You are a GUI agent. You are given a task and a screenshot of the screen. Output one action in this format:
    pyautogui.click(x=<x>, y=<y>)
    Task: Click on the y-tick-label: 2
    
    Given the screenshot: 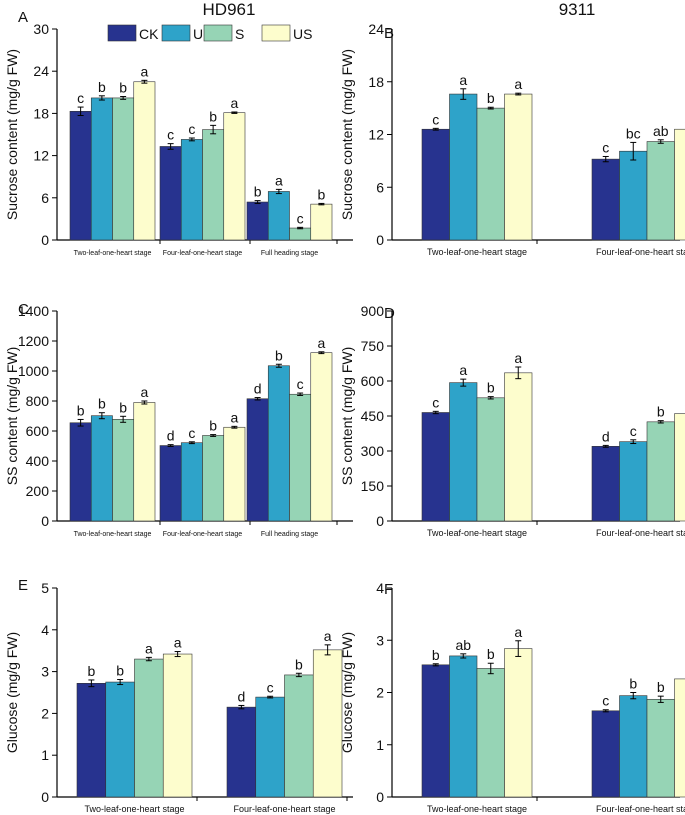 What is the action you would take?
    pyautogui.click(x=45, y=713)
    